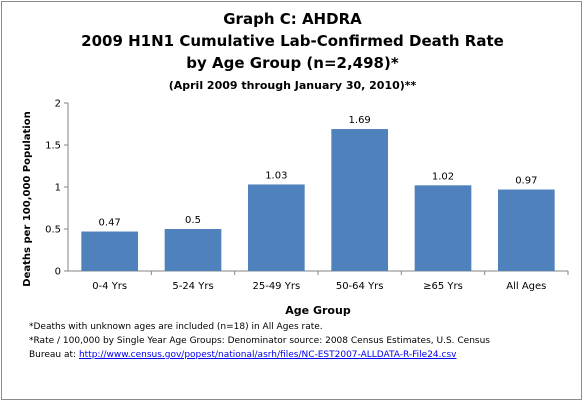 This screenshot has height=403, width=585. What do you see at coordinates (360, 286) in the screenshot?
I see `x-tick-label: 50-64 Yrs` at bounding box center [360, 286].